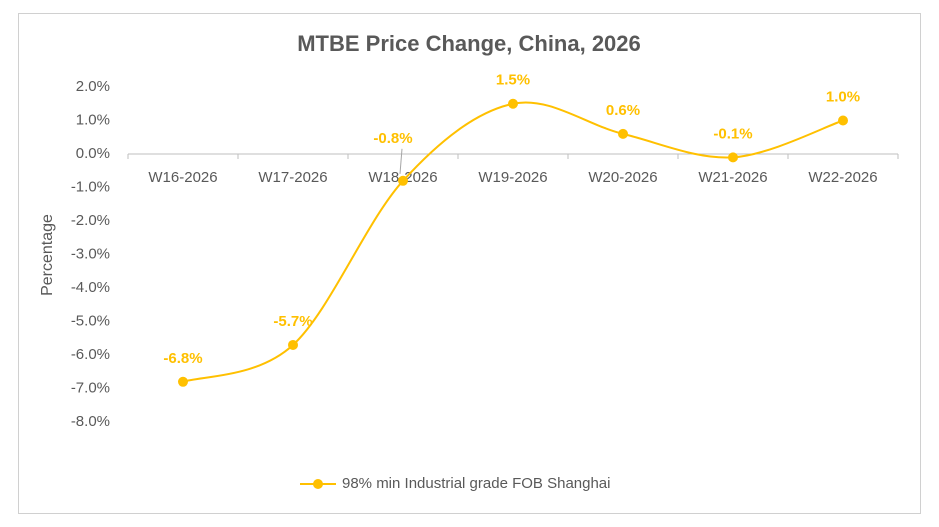  What do you see at coordinates (623, 110) in the screenshot?
I see `data-label: 0.6%` at bounding box center [623, 110].